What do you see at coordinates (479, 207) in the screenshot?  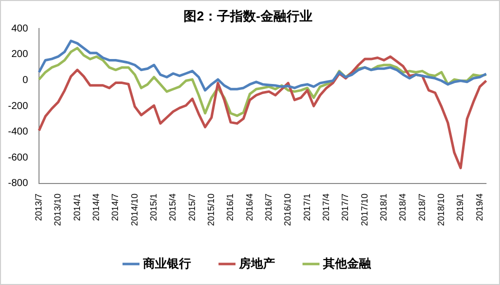 I see `x-tick-label: 2019/4` at bounding box center [479, 207].